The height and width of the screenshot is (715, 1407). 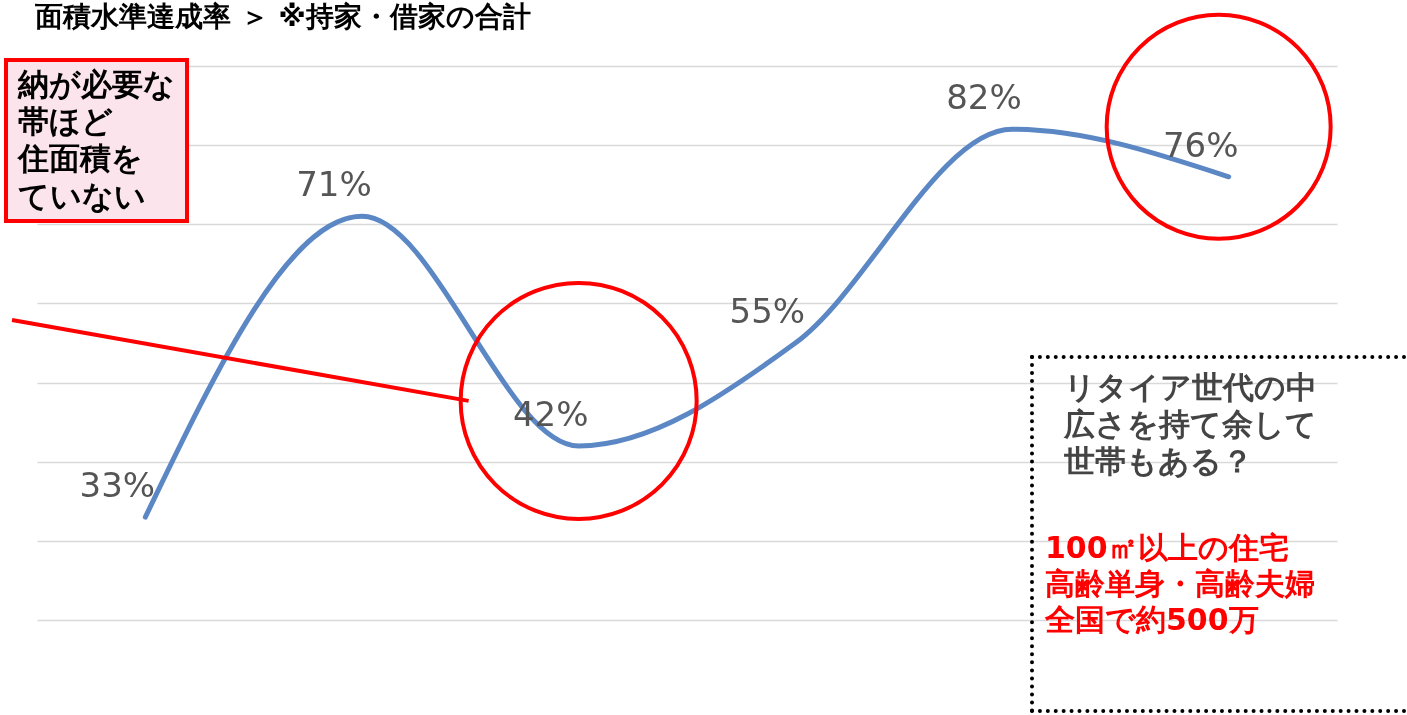 I want to click on annotation: 広さを持て余して, so click(x=1191, y=425).